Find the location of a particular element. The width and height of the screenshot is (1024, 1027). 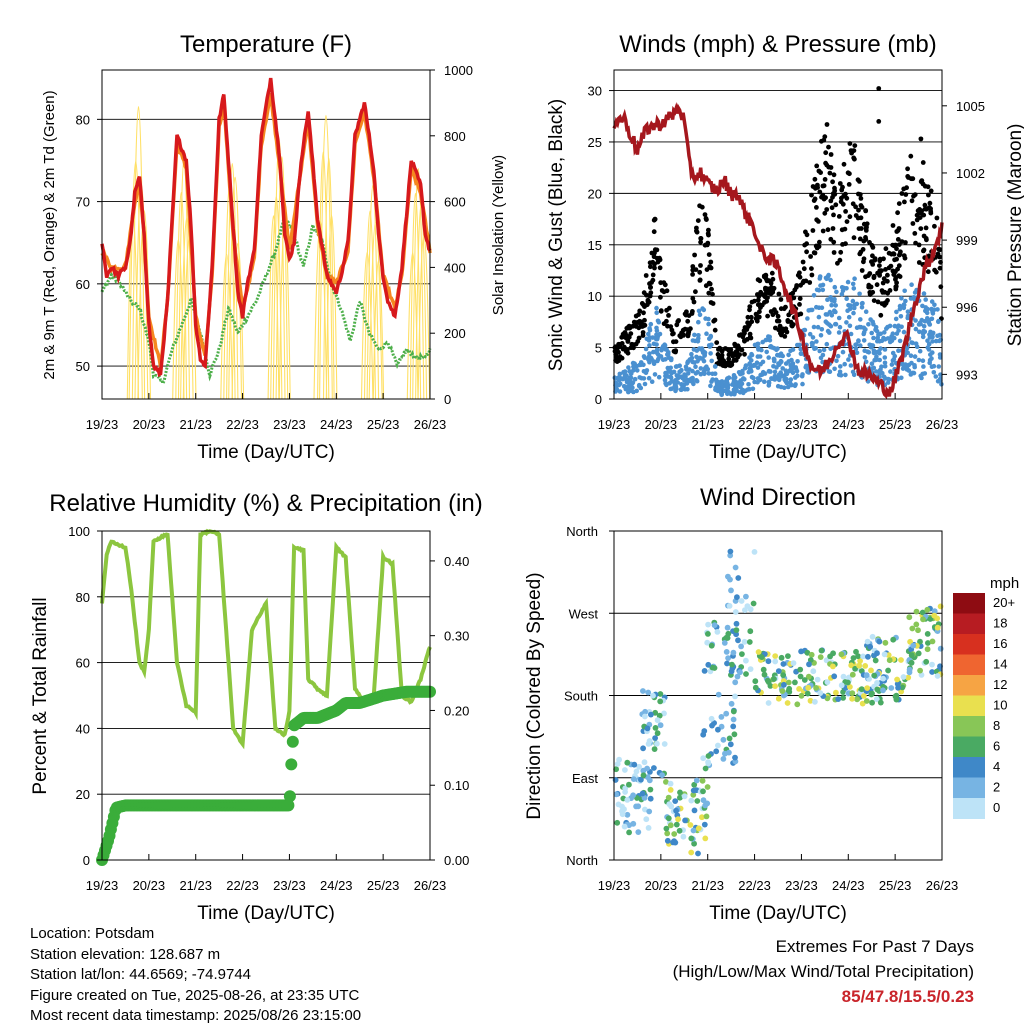

x-tick-label: 24/23 is located at coordinates (848, 885).